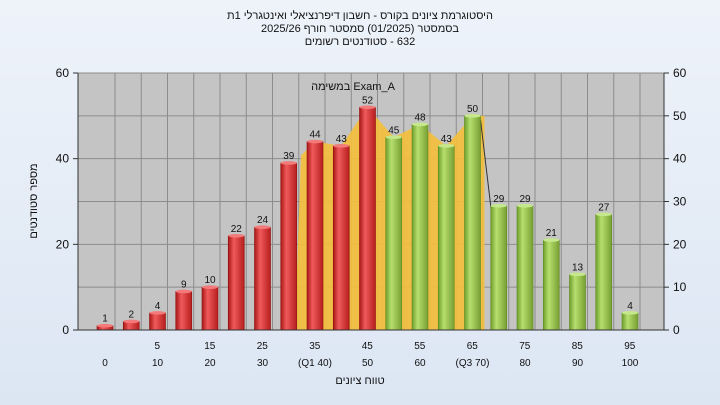  I want to click on value-label: 1, so click(105, 319).